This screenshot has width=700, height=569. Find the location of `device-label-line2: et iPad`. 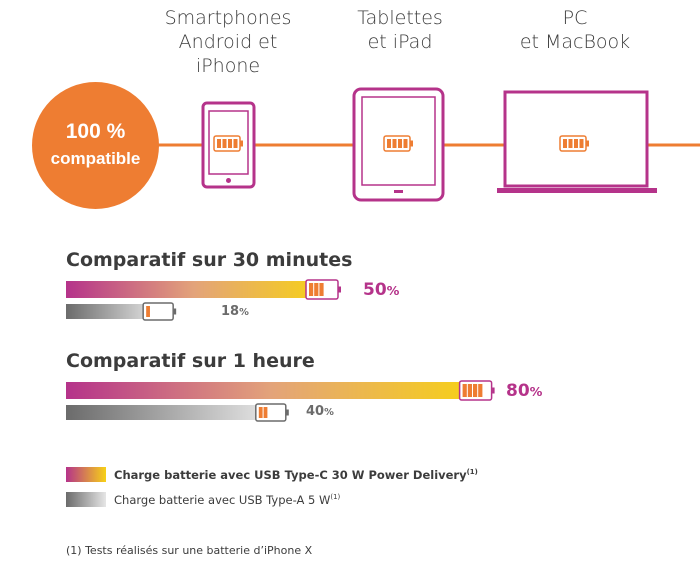

device-label-line2: et iPad is located at coordinates (400, 42).